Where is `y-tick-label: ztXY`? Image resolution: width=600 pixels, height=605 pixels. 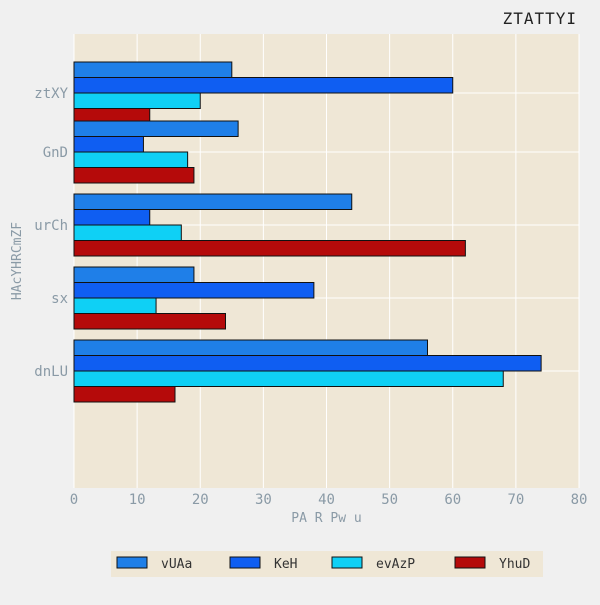
y-tick-label: ztXY is located at coordinates (51, 94).